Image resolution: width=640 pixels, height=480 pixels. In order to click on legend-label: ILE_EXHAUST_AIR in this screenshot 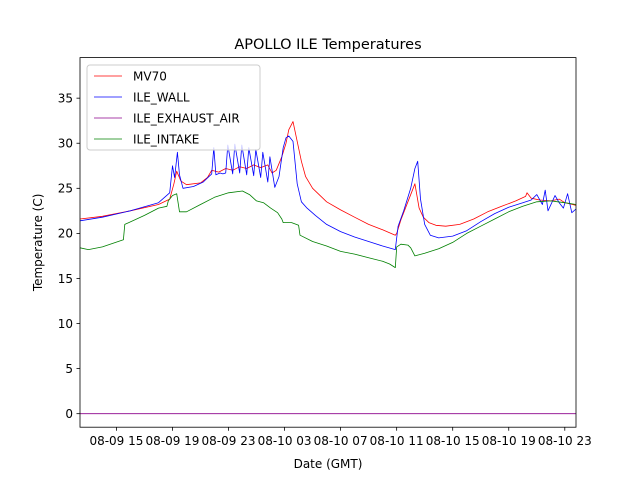, I will do `click(186, 118)`.